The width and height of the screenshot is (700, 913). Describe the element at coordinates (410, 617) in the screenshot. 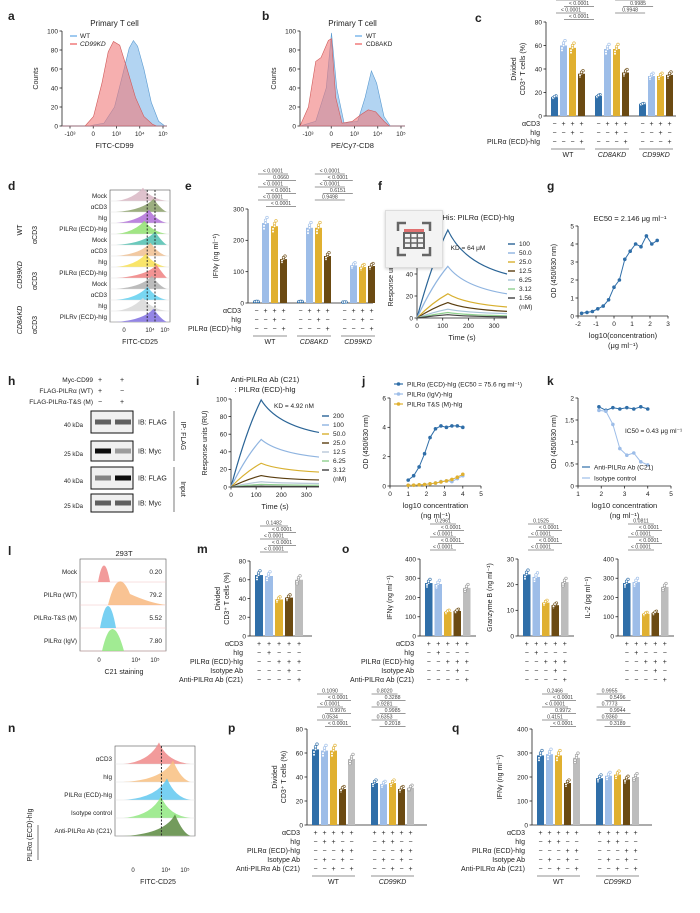

I see `y-tick-label: 100` at that location.